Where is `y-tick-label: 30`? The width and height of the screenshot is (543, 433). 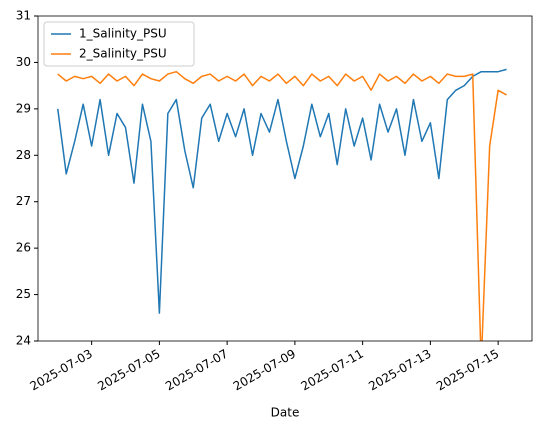
y-tick-label: 30 is located at coordinates (23, 62).